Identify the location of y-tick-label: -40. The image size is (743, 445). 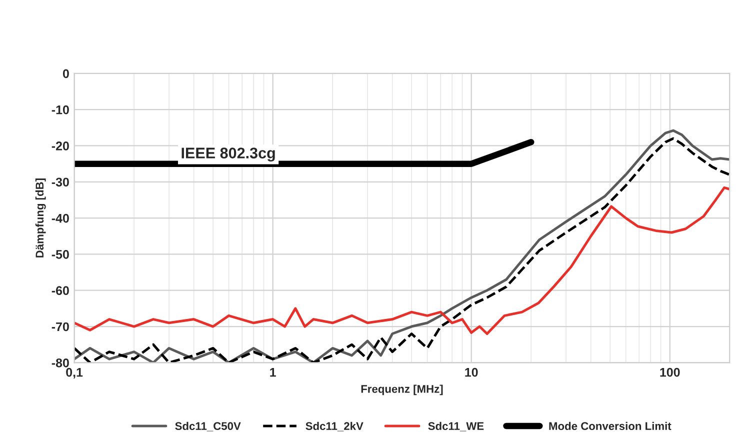
(60, 218).